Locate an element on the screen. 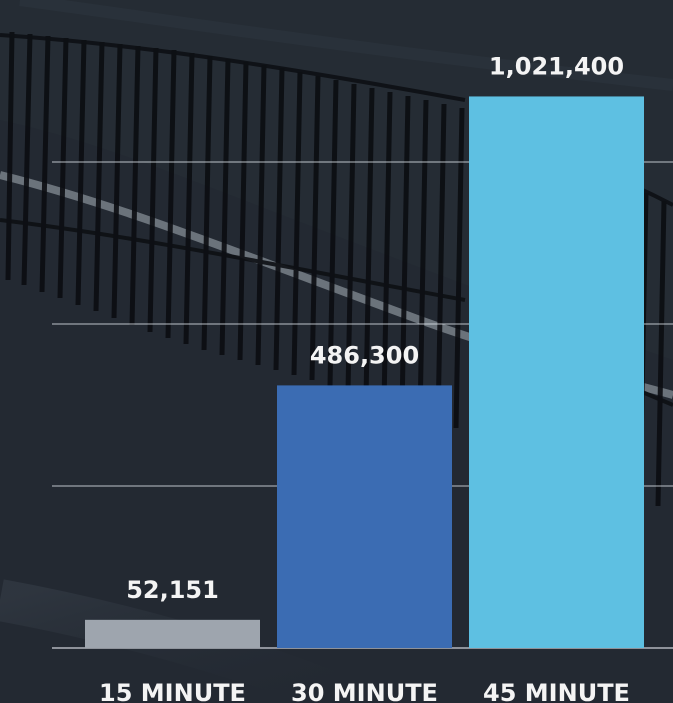  x-tick-label-3: 45 MINUTE is located at coordinates (556, 691).